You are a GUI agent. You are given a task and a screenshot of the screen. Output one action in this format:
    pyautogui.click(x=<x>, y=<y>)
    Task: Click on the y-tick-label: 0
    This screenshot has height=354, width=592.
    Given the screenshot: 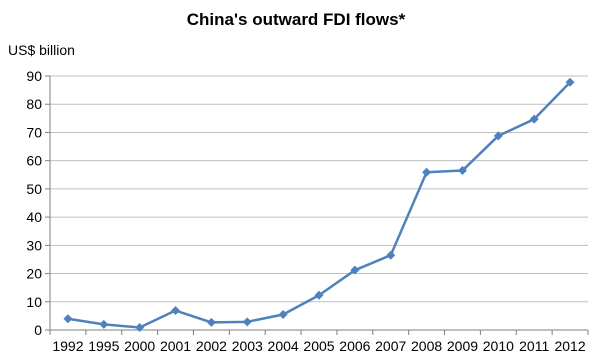 What is the action you would take?
    pyautogui.click(x=38, y=330)
    